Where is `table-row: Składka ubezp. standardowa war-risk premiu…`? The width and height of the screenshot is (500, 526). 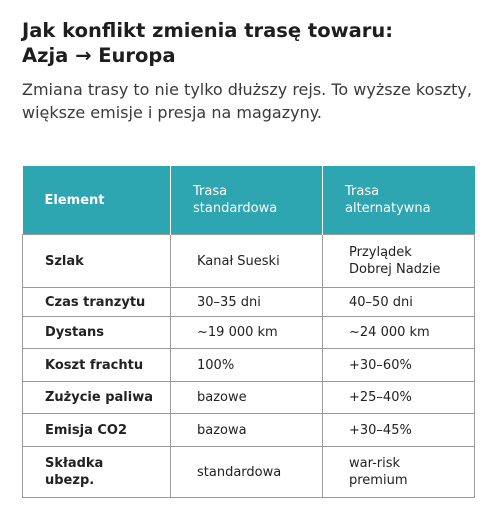
table-row: Składka ubezp. standardowa war-risk premiu… is located at coordinates (248, 472).